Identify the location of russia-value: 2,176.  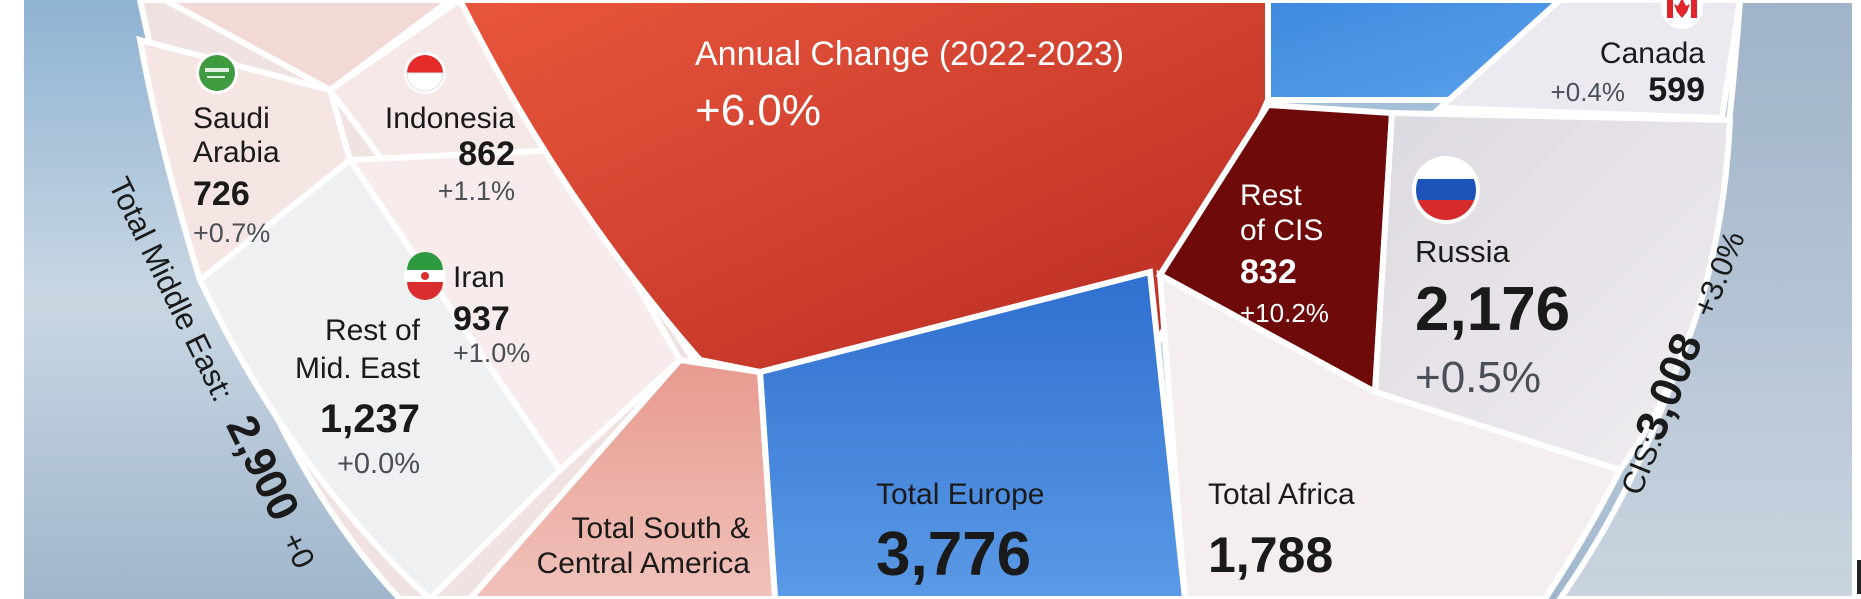
(1492, 309).